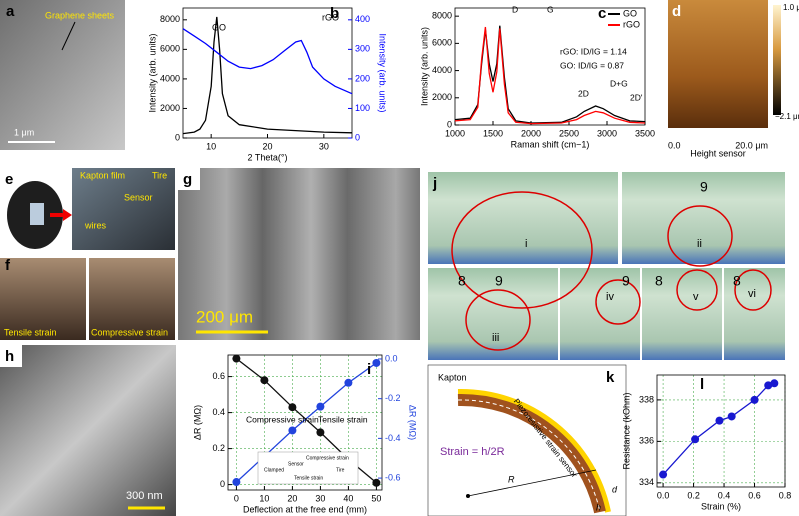 The width and height of the screenshot is (799, 516). I want to click on y-tick-label: 4000, so click(442, 70).